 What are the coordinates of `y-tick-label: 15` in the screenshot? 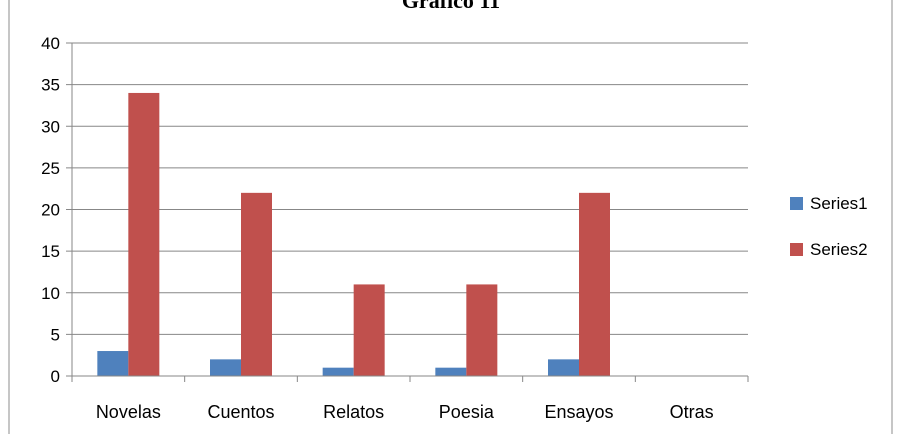 It's located at (50, 251).